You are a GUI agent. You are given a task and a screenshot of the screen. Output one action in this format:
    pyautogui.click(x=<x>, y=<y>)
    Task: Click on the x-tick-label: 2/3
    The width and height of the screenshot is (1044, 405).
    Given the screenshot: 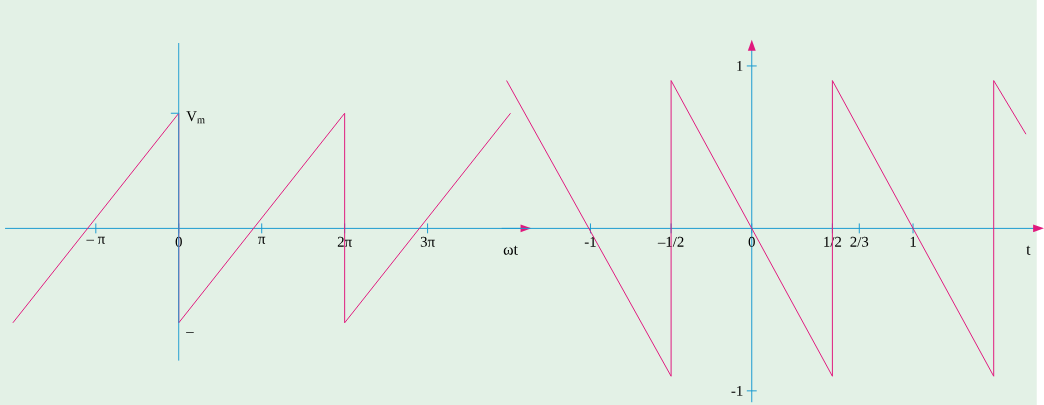 What is the action you would take?
    pyautogui.click(x=859, y=241)
    